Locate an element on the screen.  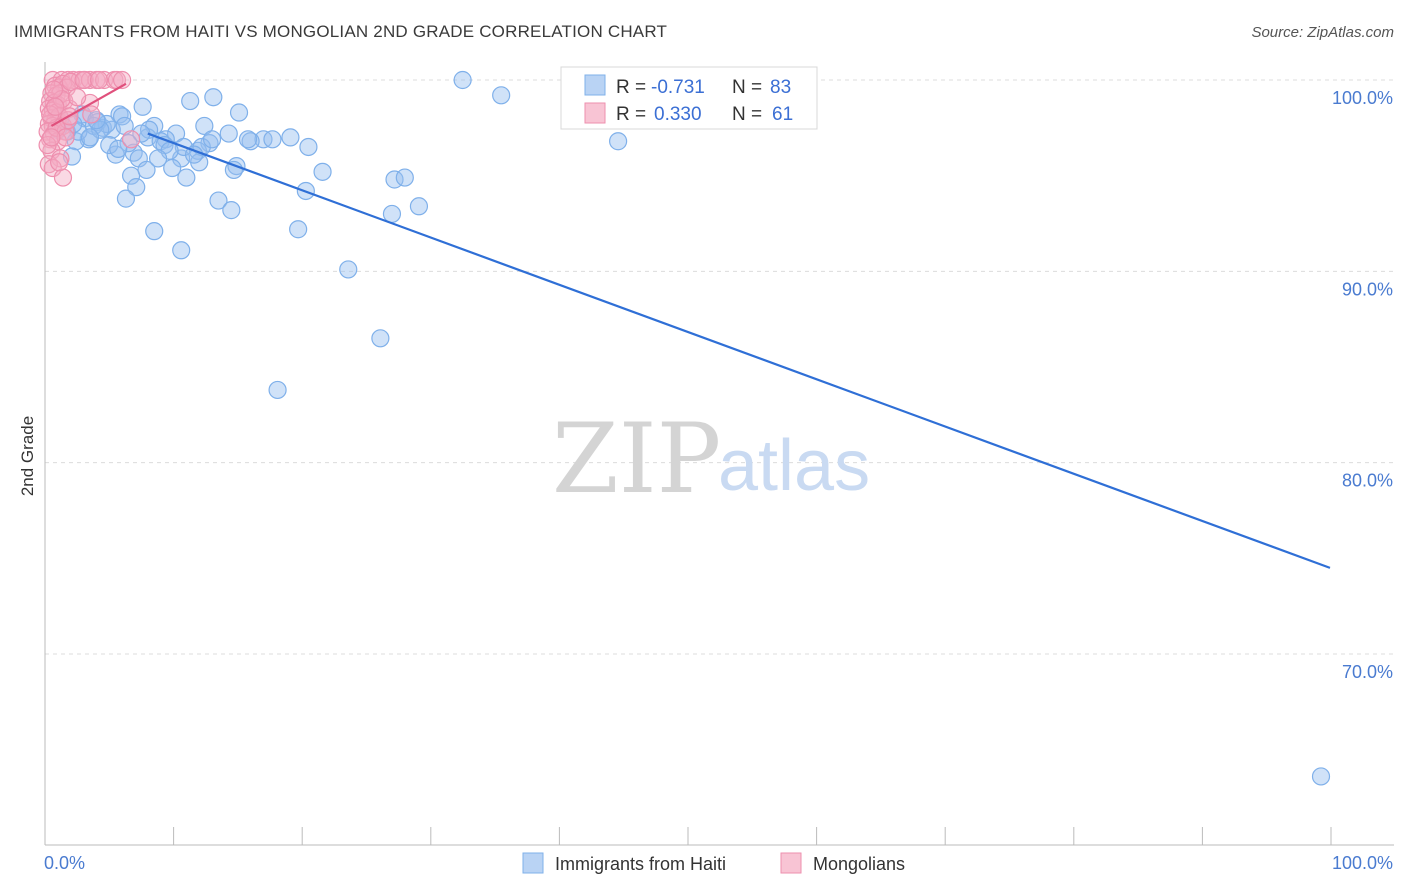
source-credit: Source: ZipAtlas.com is located at coordinates (1322, 32).